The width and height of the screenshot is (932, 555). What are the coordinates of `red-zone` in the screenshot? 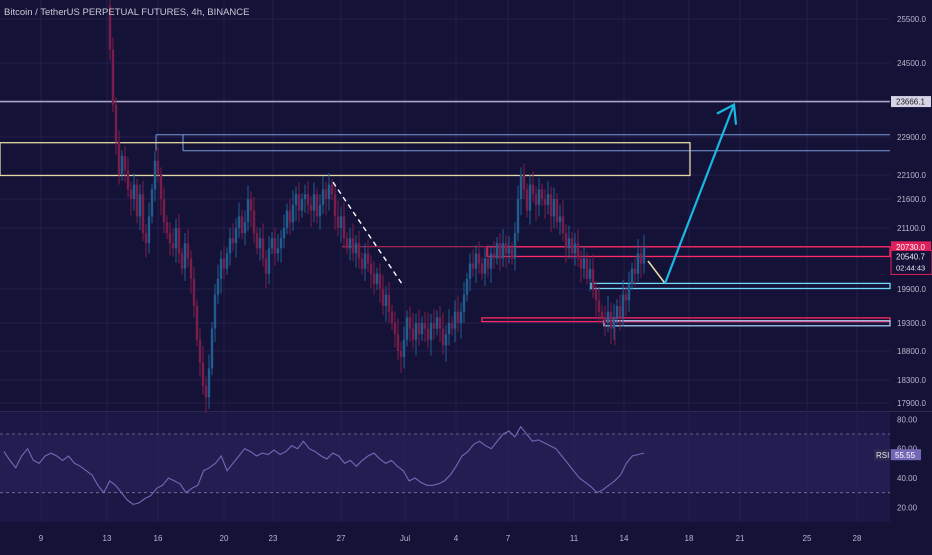 It's located at (688, 252).